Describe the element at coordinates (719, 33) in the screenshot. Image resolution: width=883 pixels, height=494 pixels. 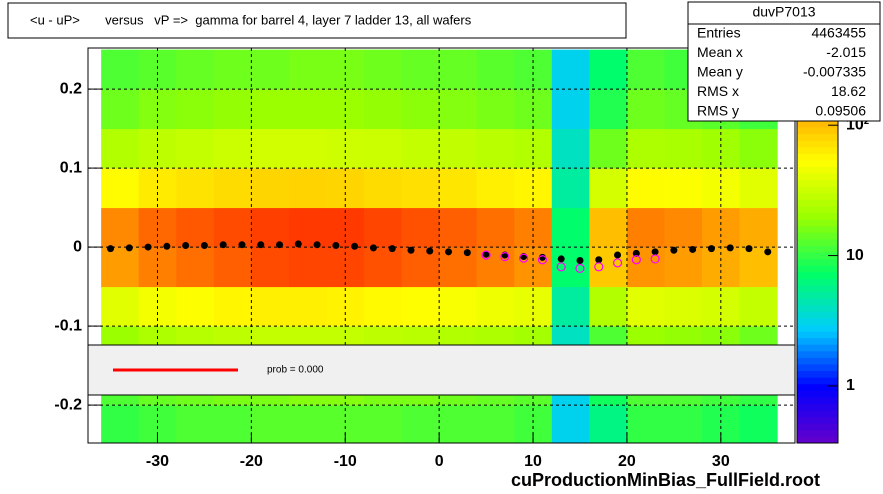
I see `stats-name: Entries` at that location.